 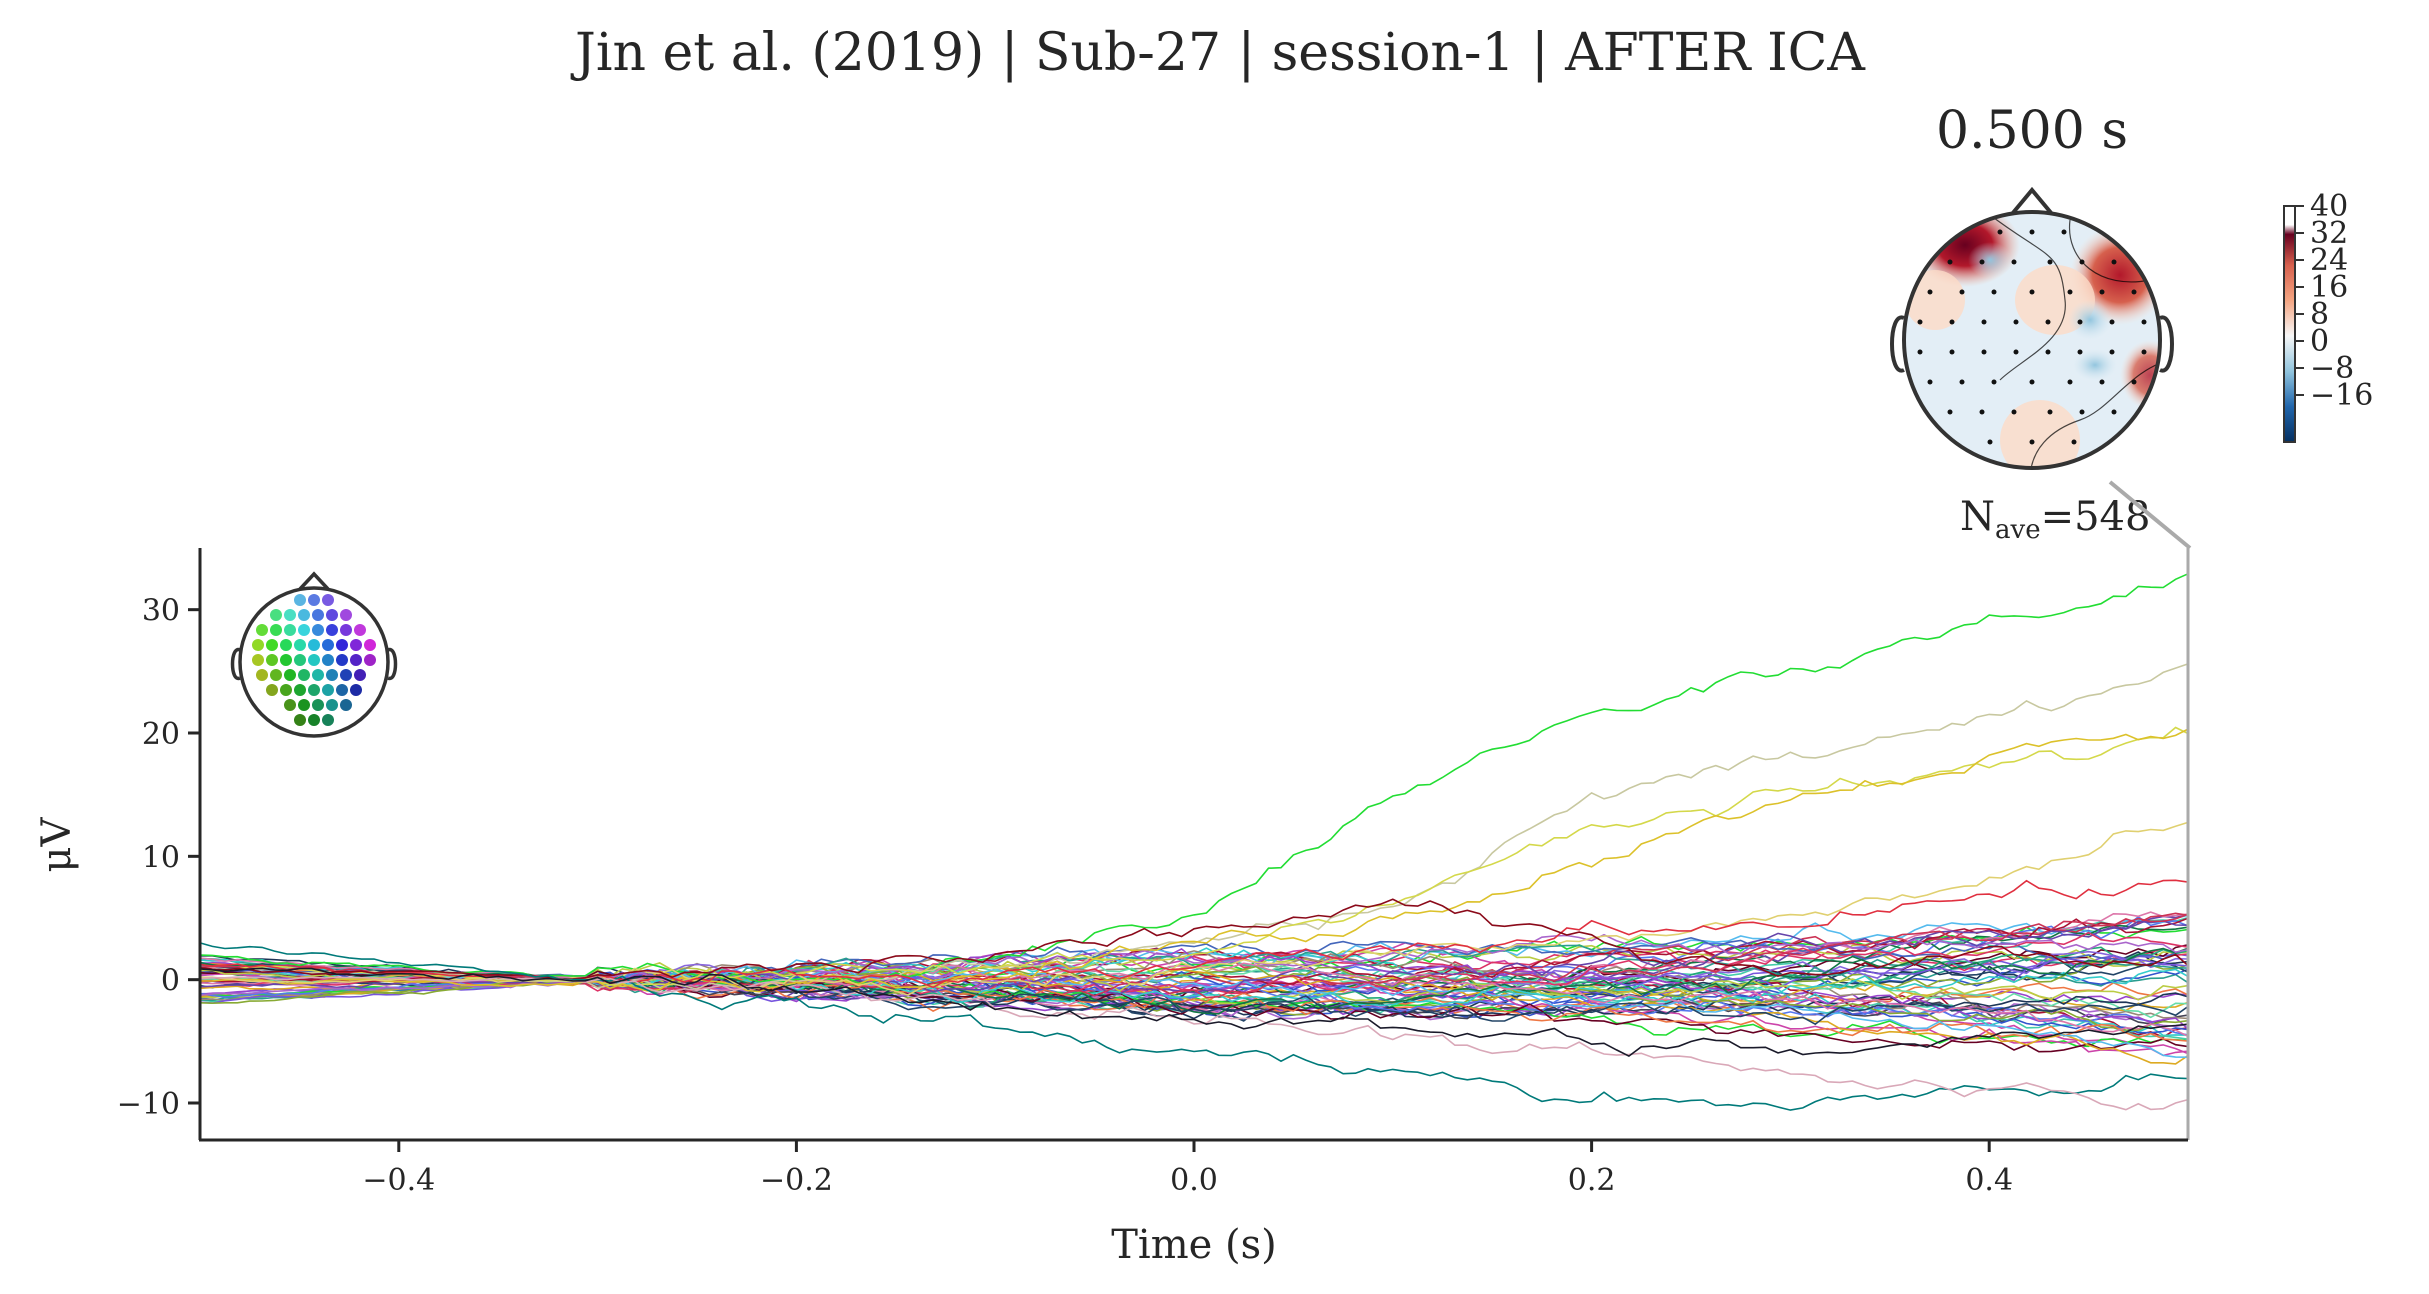 I want to click on colorbar-tick-label: 0, so click(x=2319, y=341).